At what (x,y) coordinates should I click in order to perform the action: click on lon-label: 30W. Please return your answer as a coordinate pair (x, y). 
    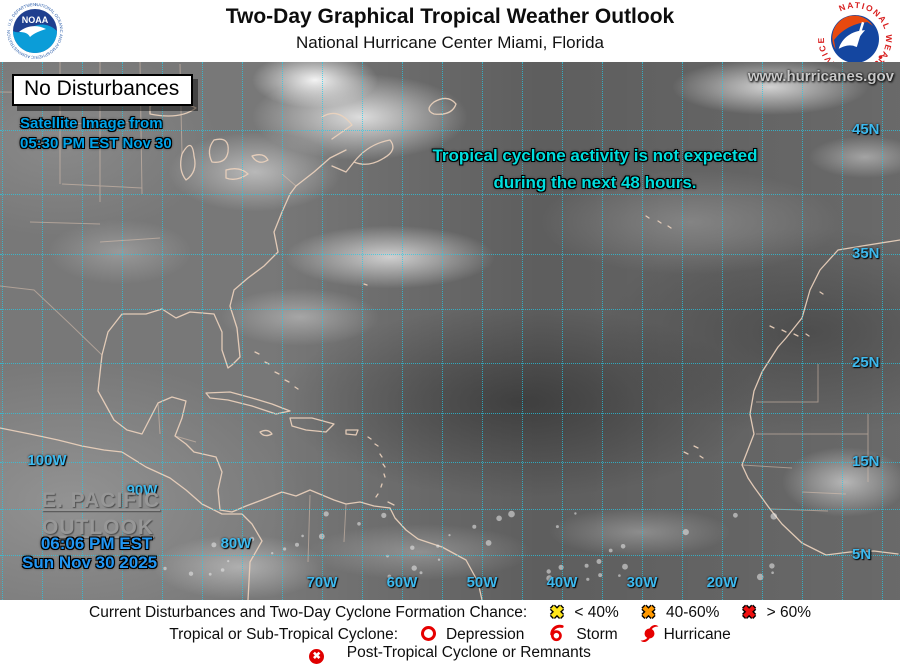
    Looking at the image, I should click on (642, 582).